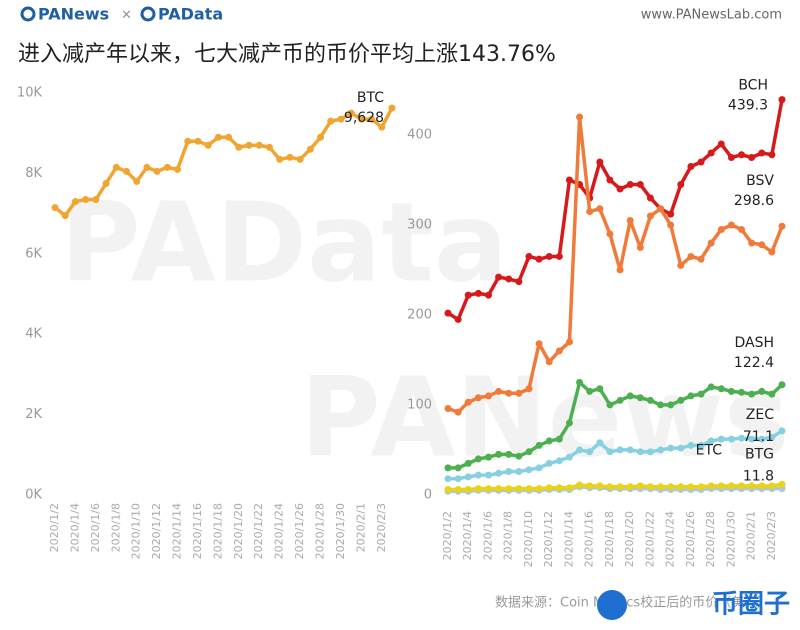 This screenshot has width=800, height=630. Describe the element at coordinates (419, 314) in the screenshot. I see `y-tick-label: 200` at that location.